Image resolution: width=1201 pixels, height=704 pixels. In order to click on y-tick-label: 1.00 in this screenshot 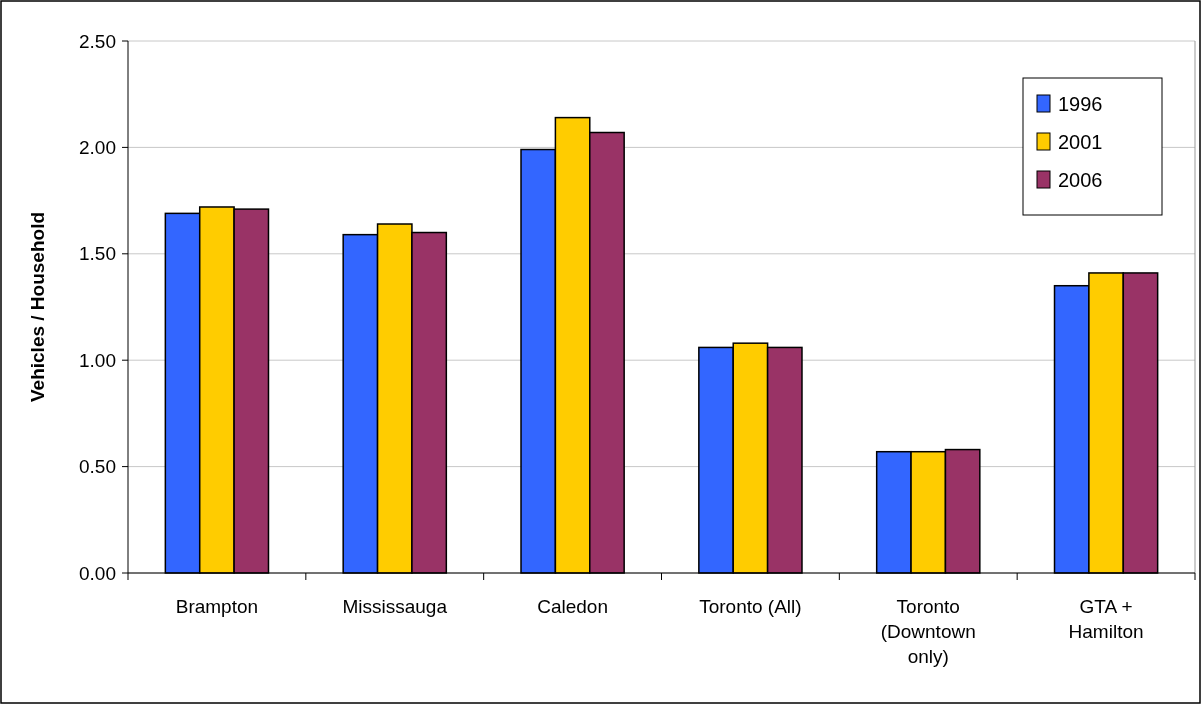, I will do `click(97, 360)`.